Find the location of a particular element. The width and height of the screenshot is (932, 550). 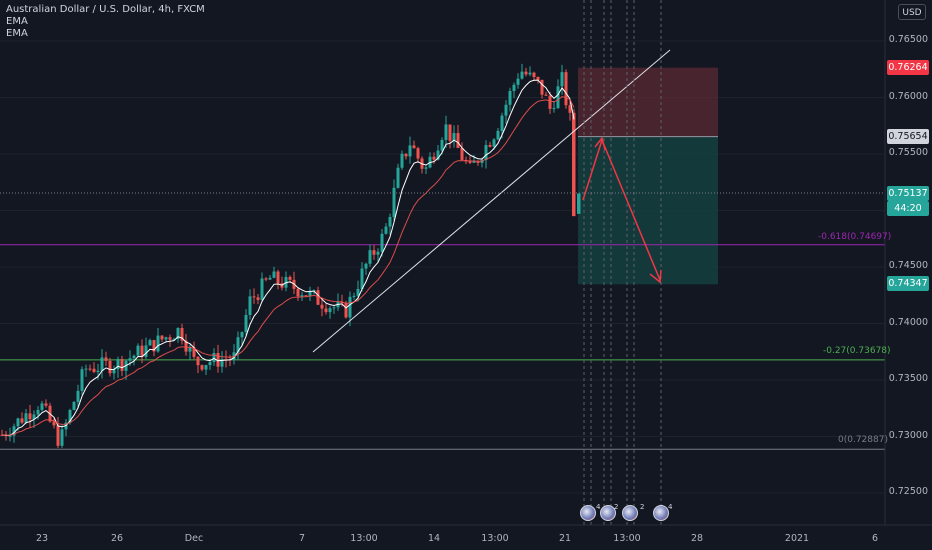

take-profit-zone is located at coordinates (648, 210).